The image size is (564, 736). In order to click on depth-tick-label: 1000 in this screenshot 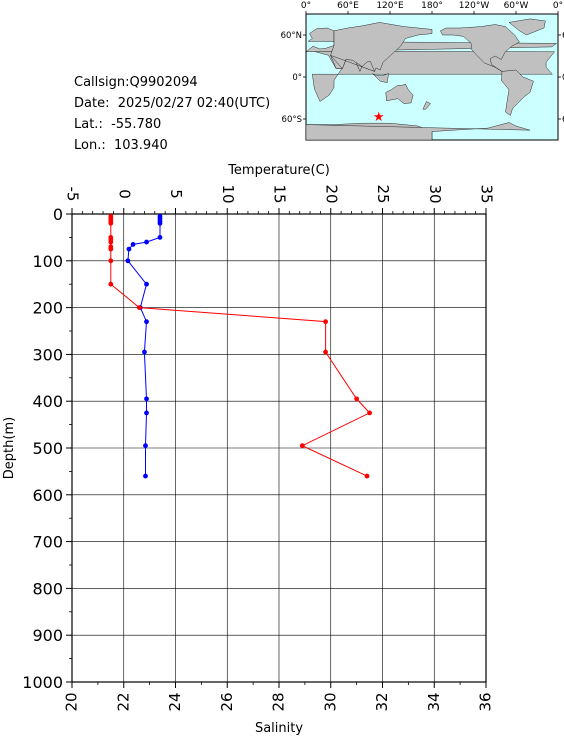, I will do `click(42, 682)`.